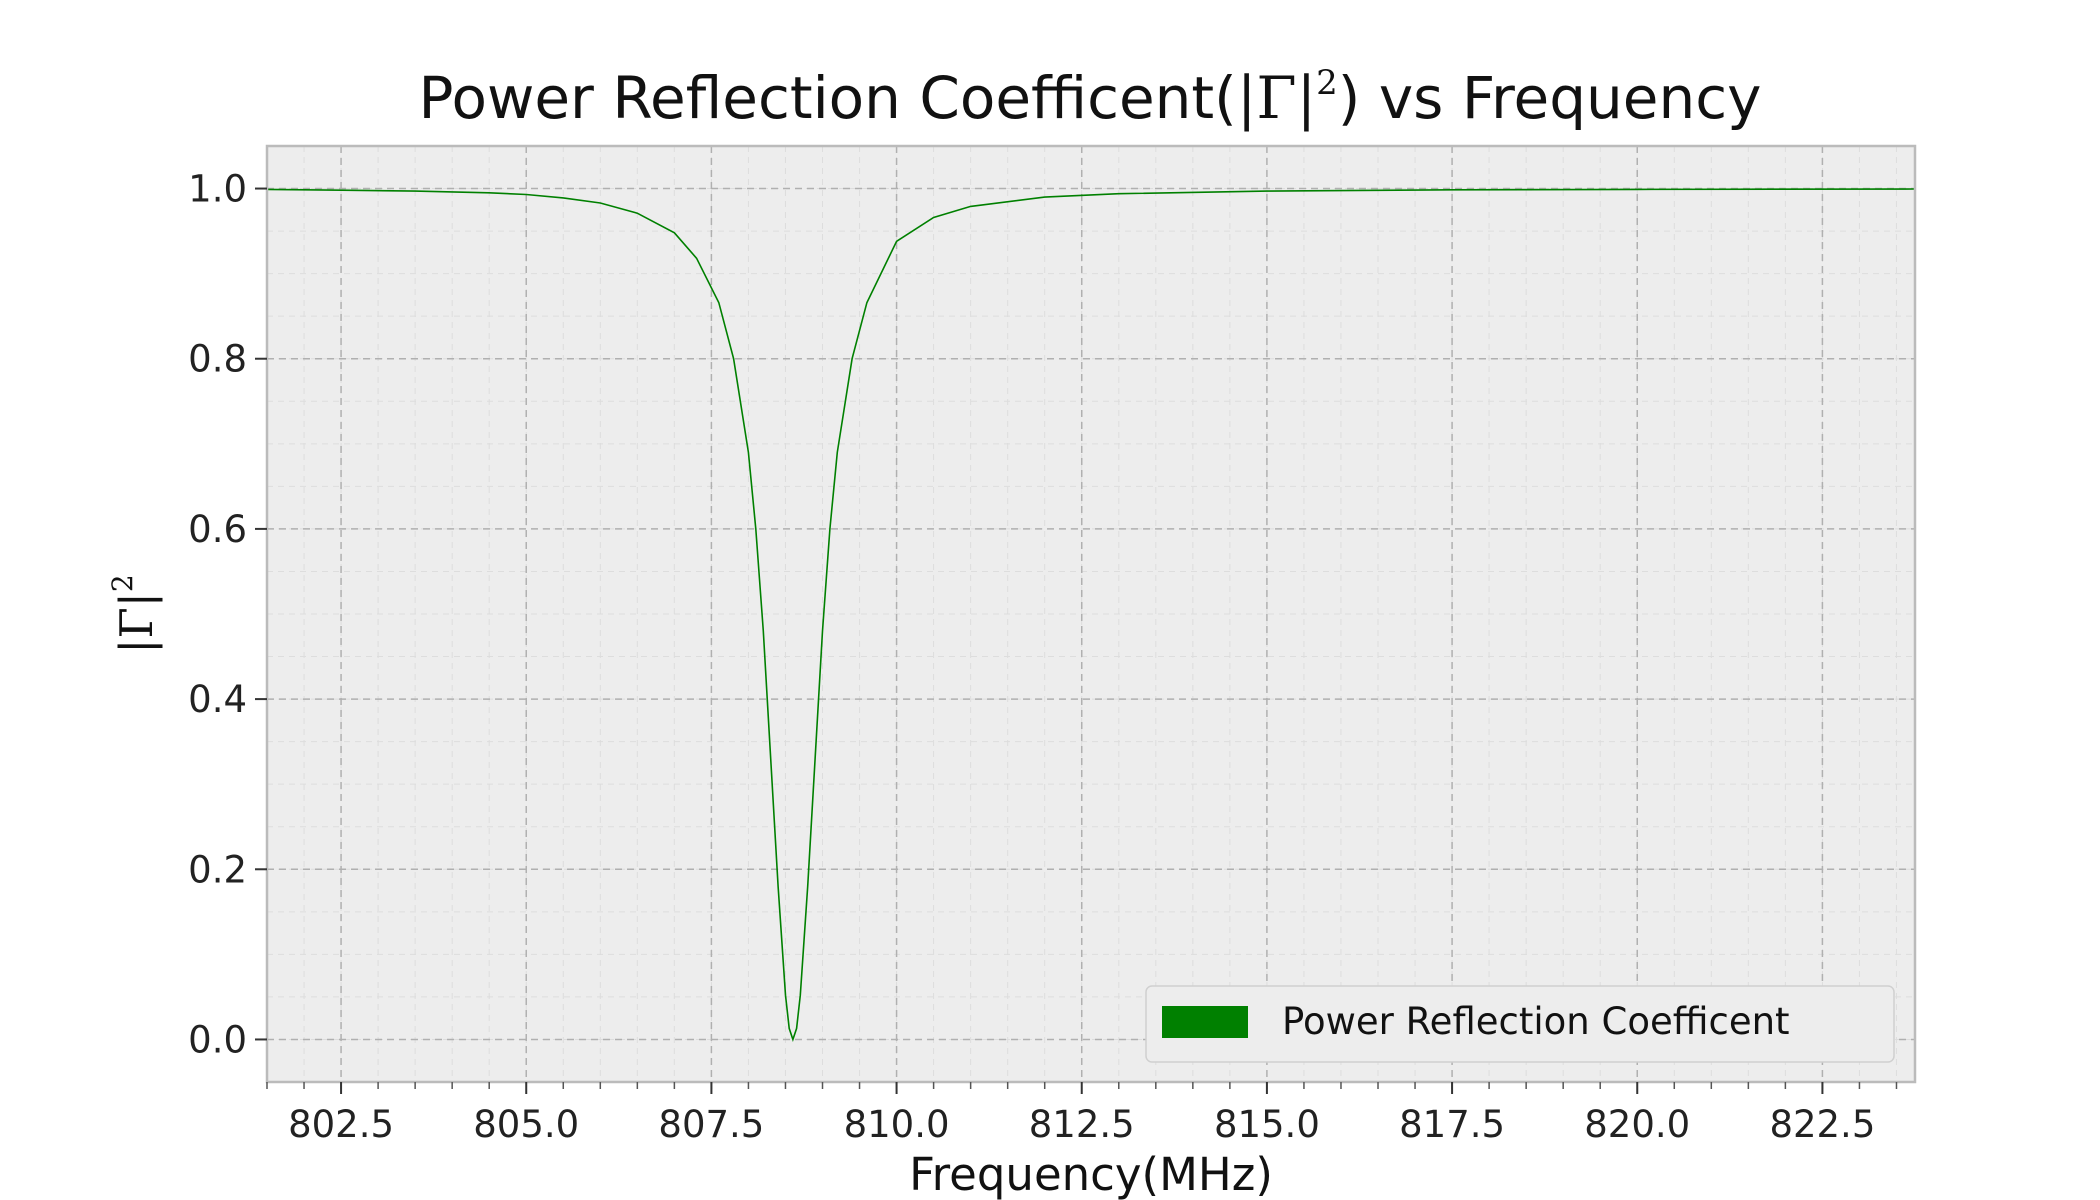 This screenshot has height=1200, width=2100. What do you see at coordinates (897, 1124) in the screenshot?
I see `x-tick-label: 810.0` at bounding box center [897, 1124].